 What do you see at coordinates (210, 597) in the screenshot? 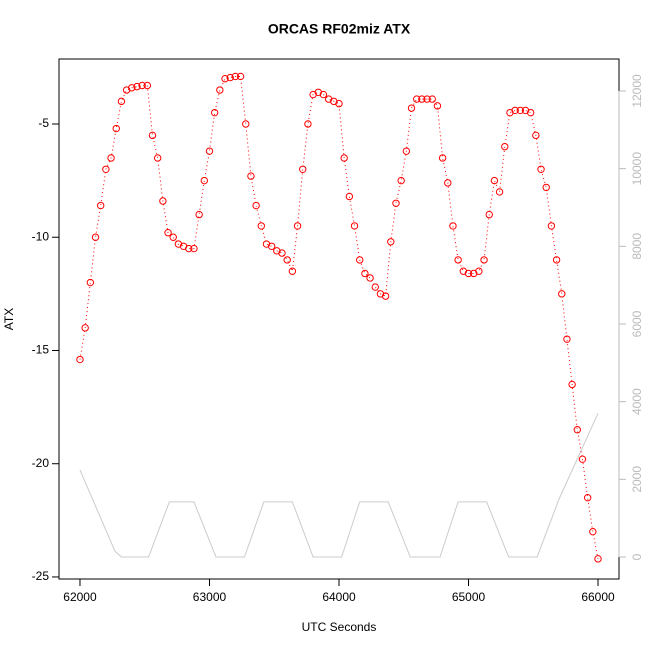
I see `x-tick-label: 63000` at bounding box center [210, 597].